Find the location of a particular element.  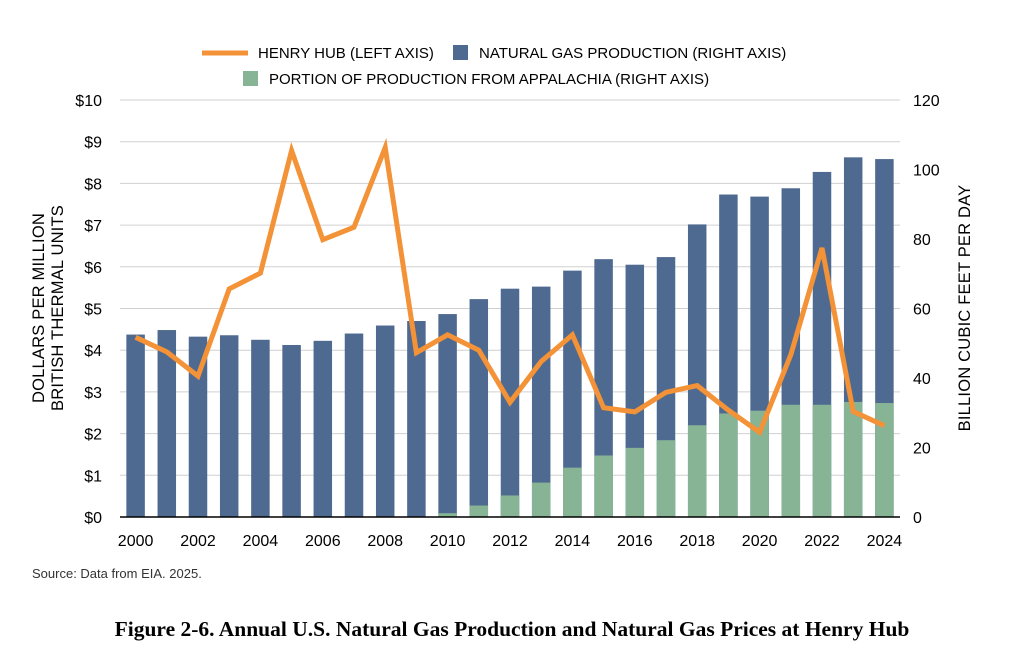

right-tick-label: 60 is located at coordinates (922, 310).